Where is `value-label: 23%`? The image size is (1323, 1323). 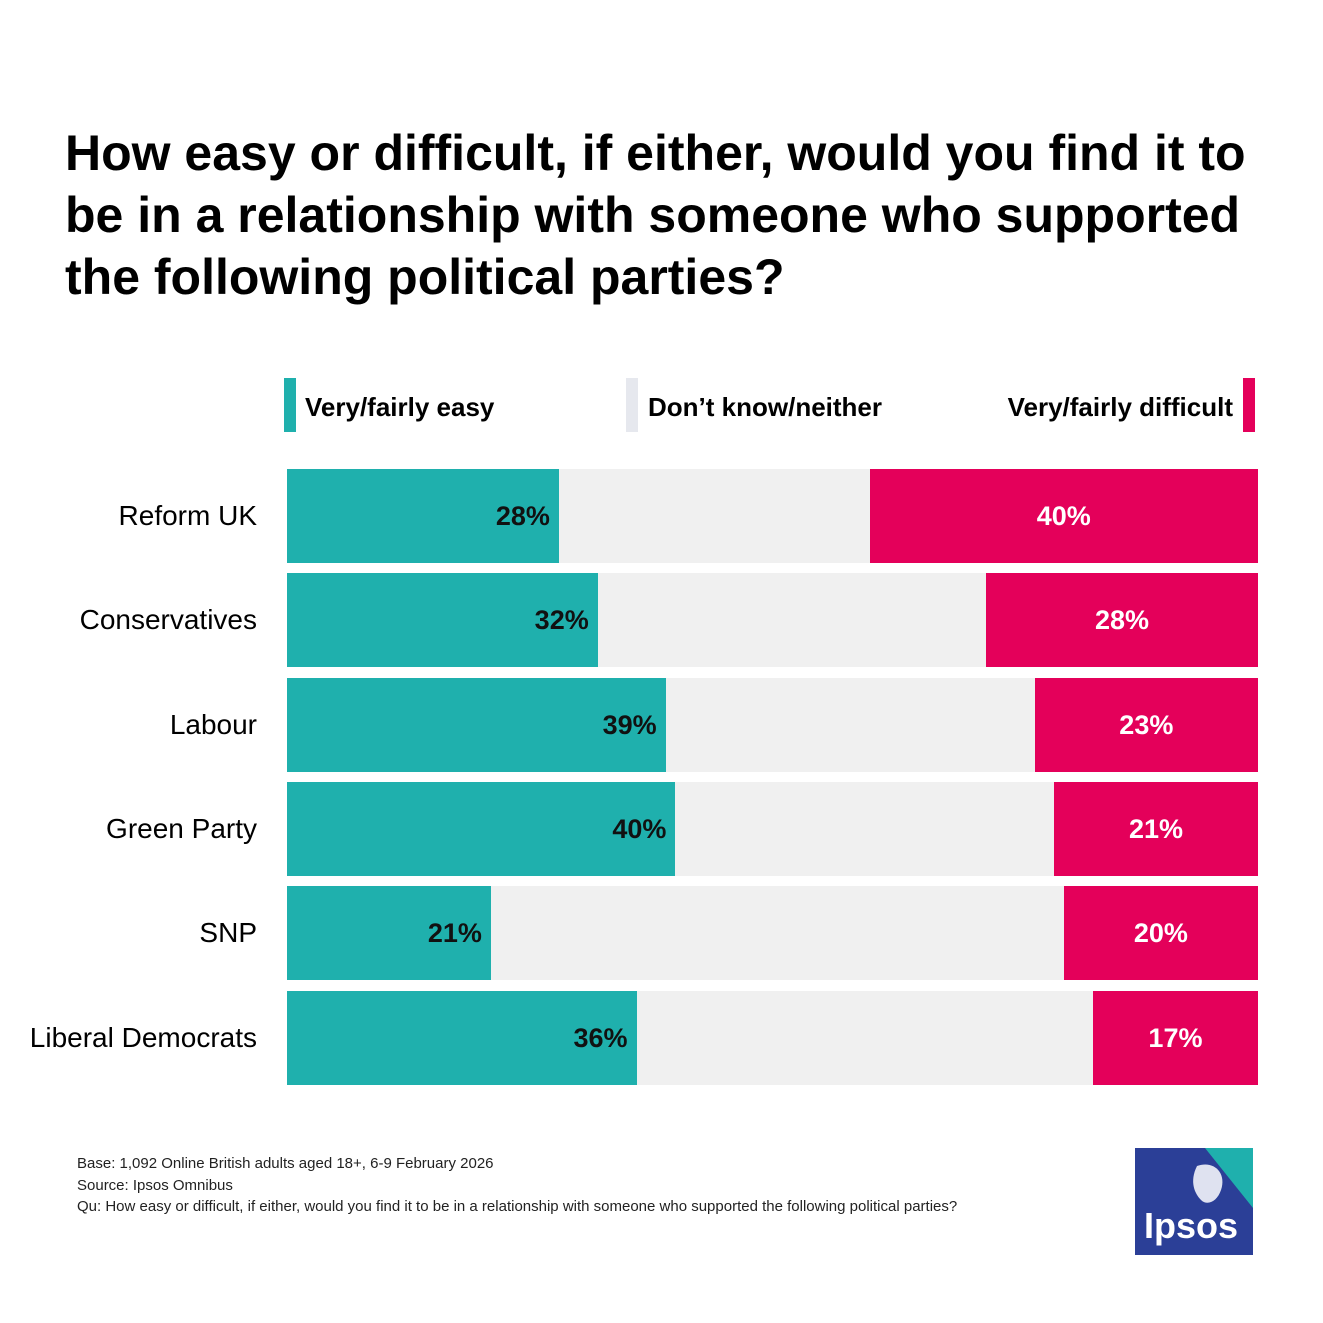 value-label: 23% is located at coordinates (1146, 724).